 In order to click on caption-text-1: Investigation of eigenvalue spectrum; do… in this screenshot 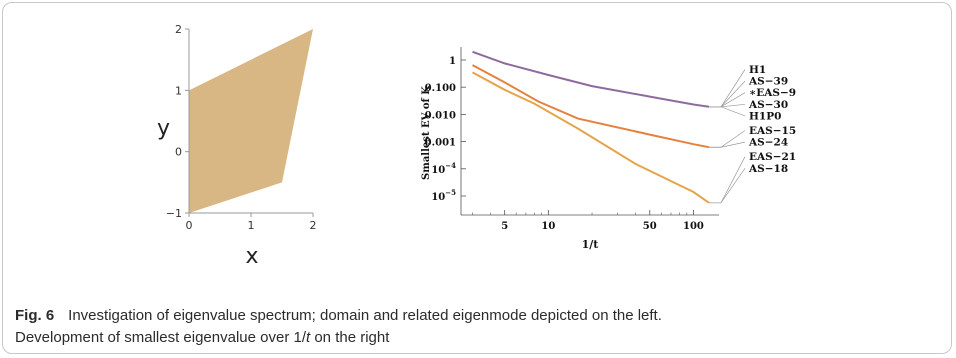, I will do `click(365, 315)`.